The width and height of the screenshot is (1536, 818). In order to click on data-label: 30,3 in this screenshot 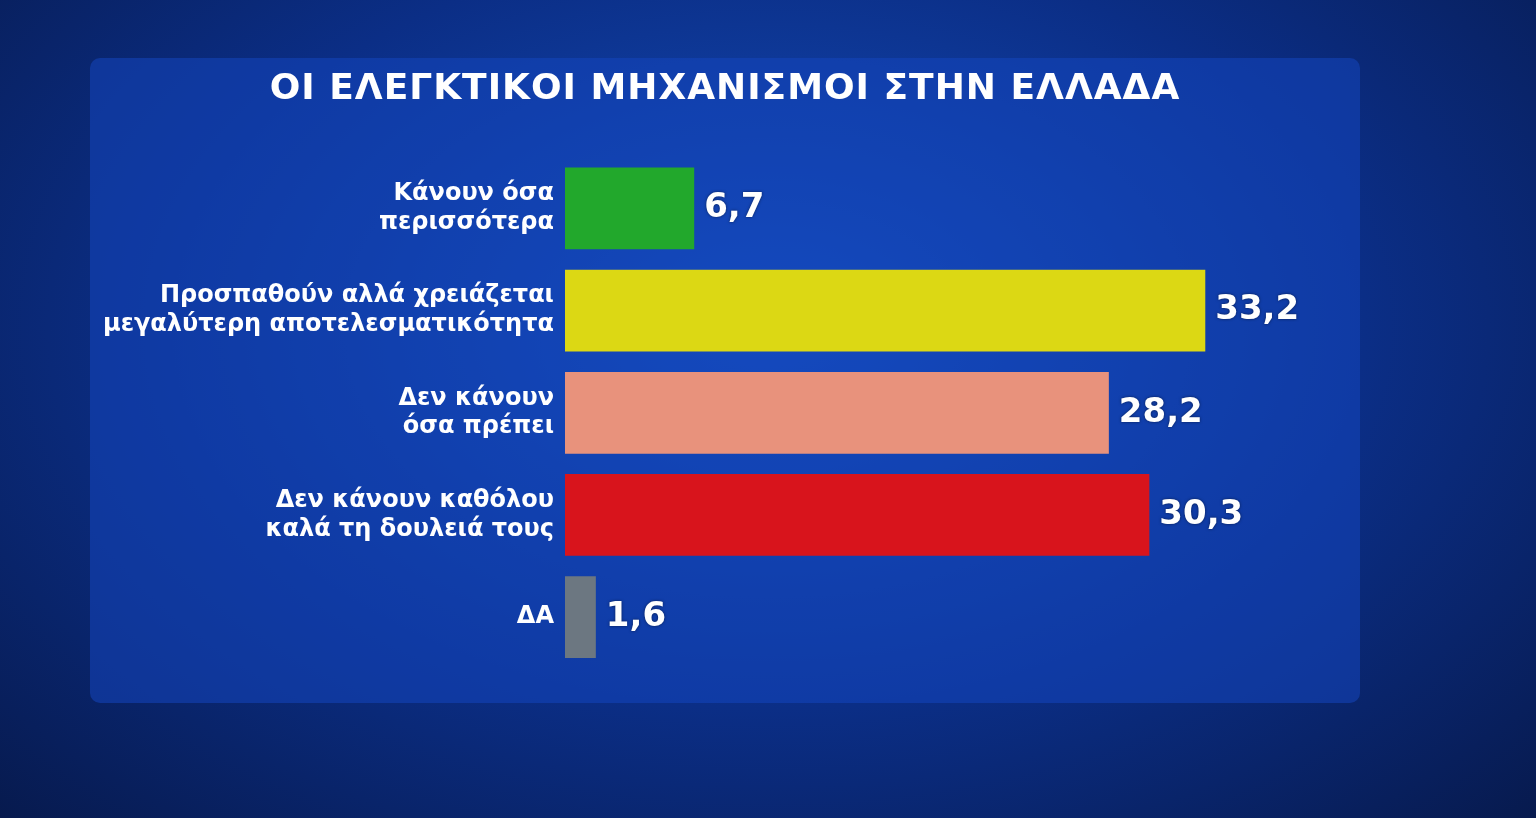, I will do `click(1201, 511)`.